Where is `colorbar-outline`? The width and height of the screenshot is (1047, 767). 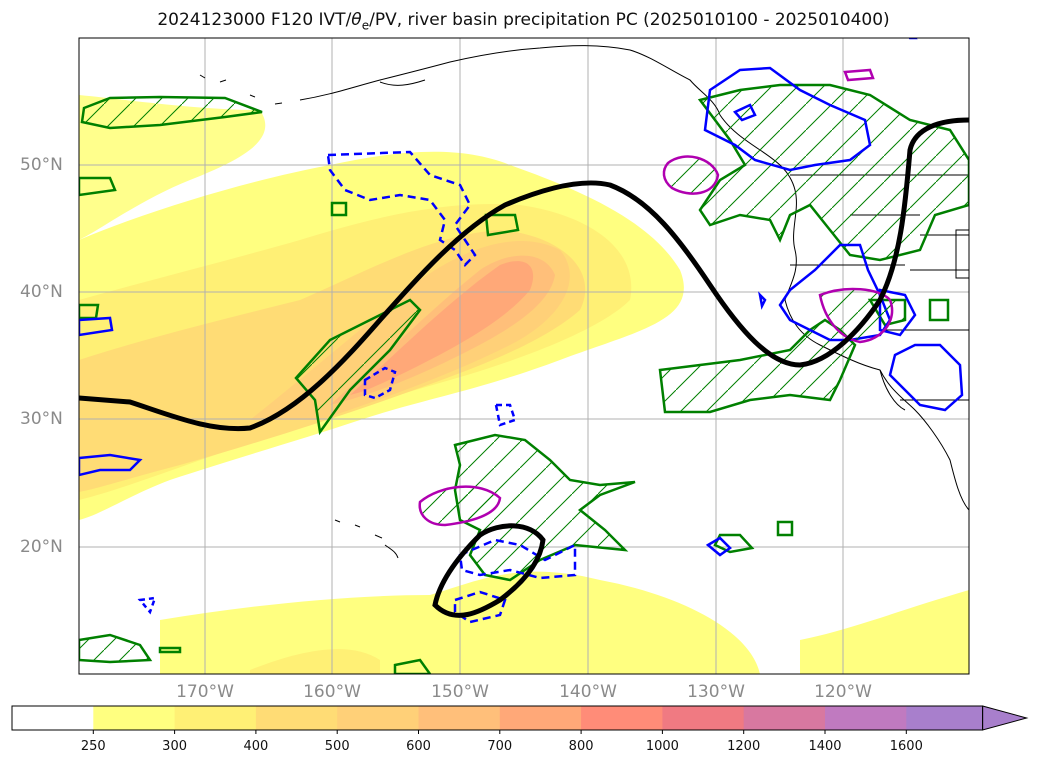 colorbar-outline is located at coordinates (497, 718).